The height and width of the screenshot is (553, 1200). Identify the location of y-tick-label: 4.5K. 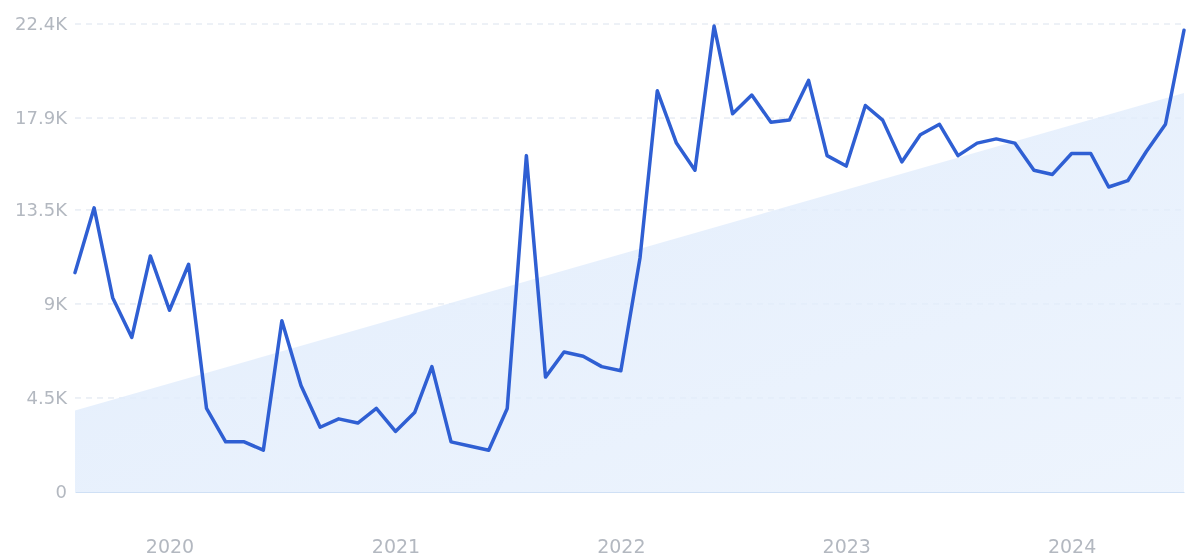
(47, 398).